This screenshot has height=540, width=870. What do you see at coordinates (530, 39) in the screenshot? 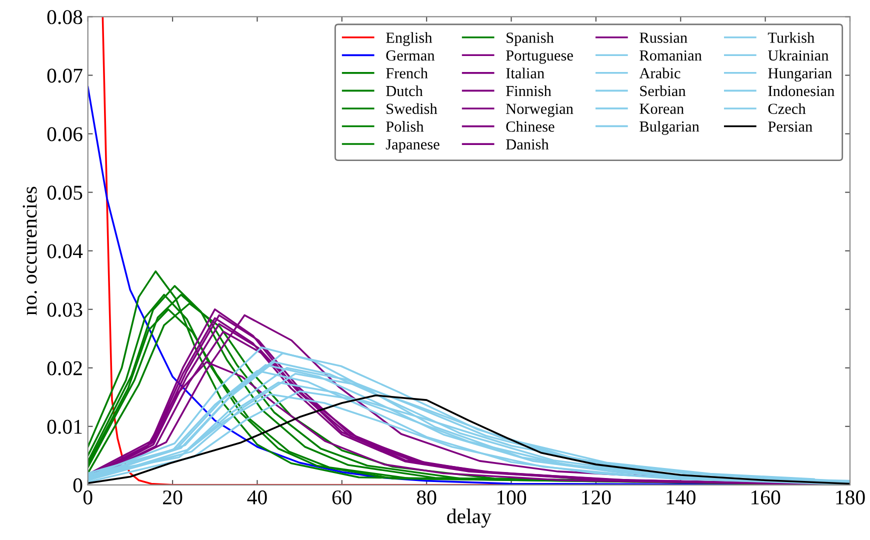
I see `legend-label: Spanish` at bounding box center [530, 39].